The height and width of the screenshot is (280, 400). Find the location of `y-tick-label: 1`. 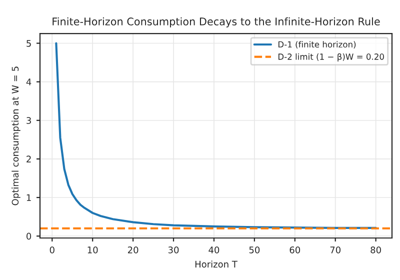

y-tick-label: 1 is located at coordinates (28, 197).